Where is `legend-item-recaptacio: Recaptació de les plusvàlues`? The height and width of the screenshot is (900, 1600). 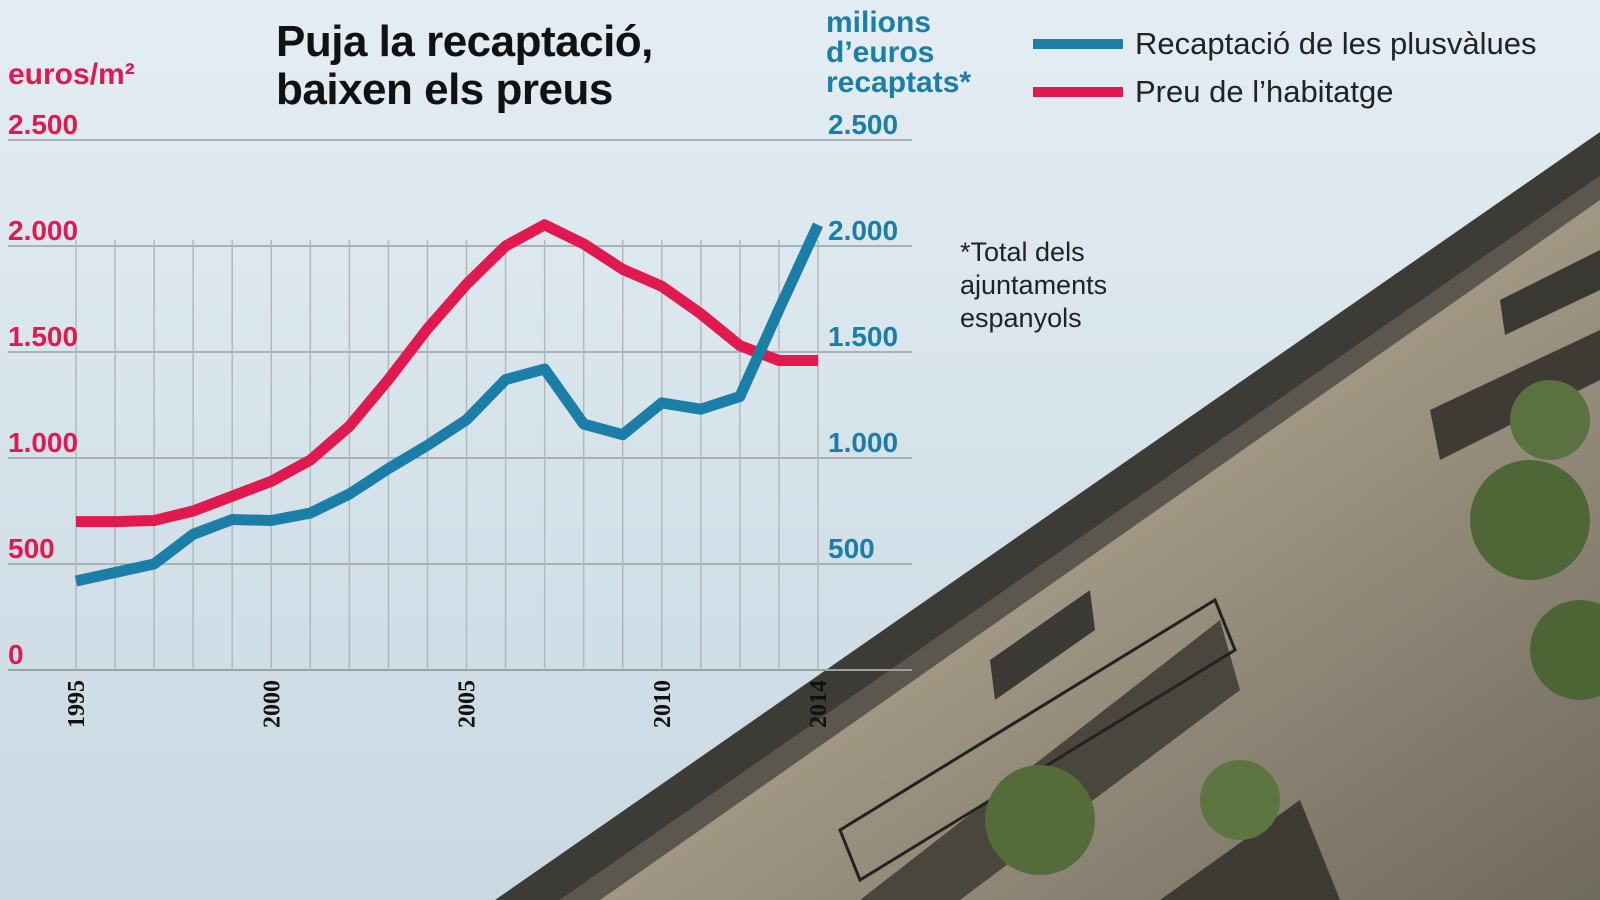 legend-item-recaptacio: Recaptació de les plusvàlues is located at coordinates (1285, 44).